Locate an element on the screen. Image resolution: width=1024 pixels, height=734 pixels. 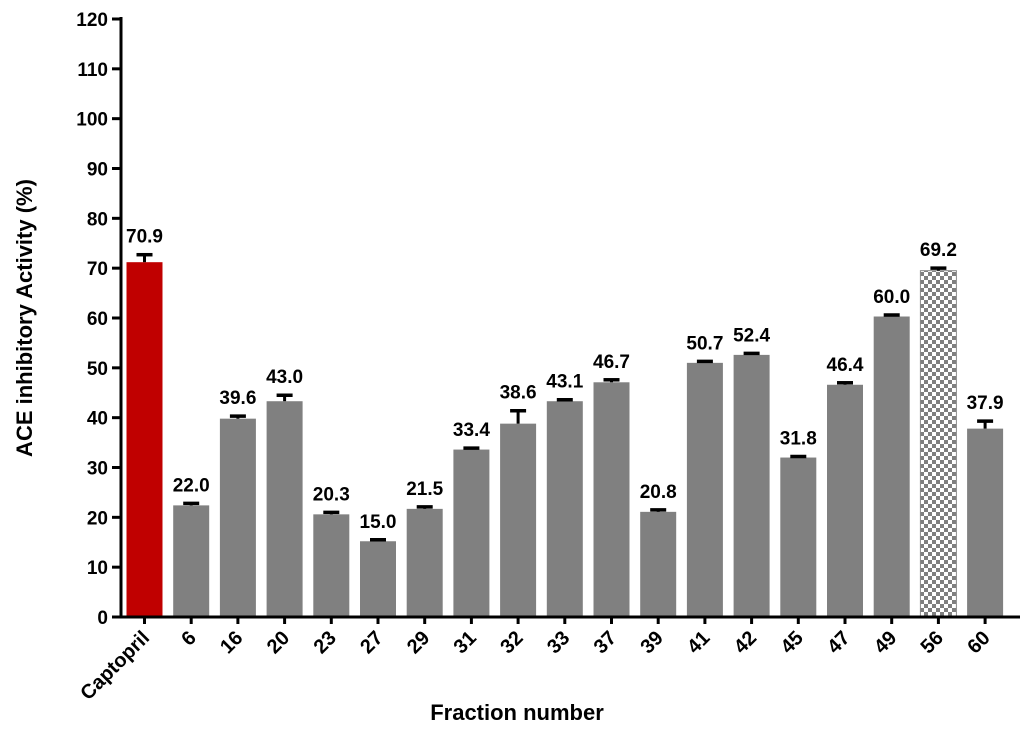
x-tick-label-31: 31 is located at coordinates (465, 642).